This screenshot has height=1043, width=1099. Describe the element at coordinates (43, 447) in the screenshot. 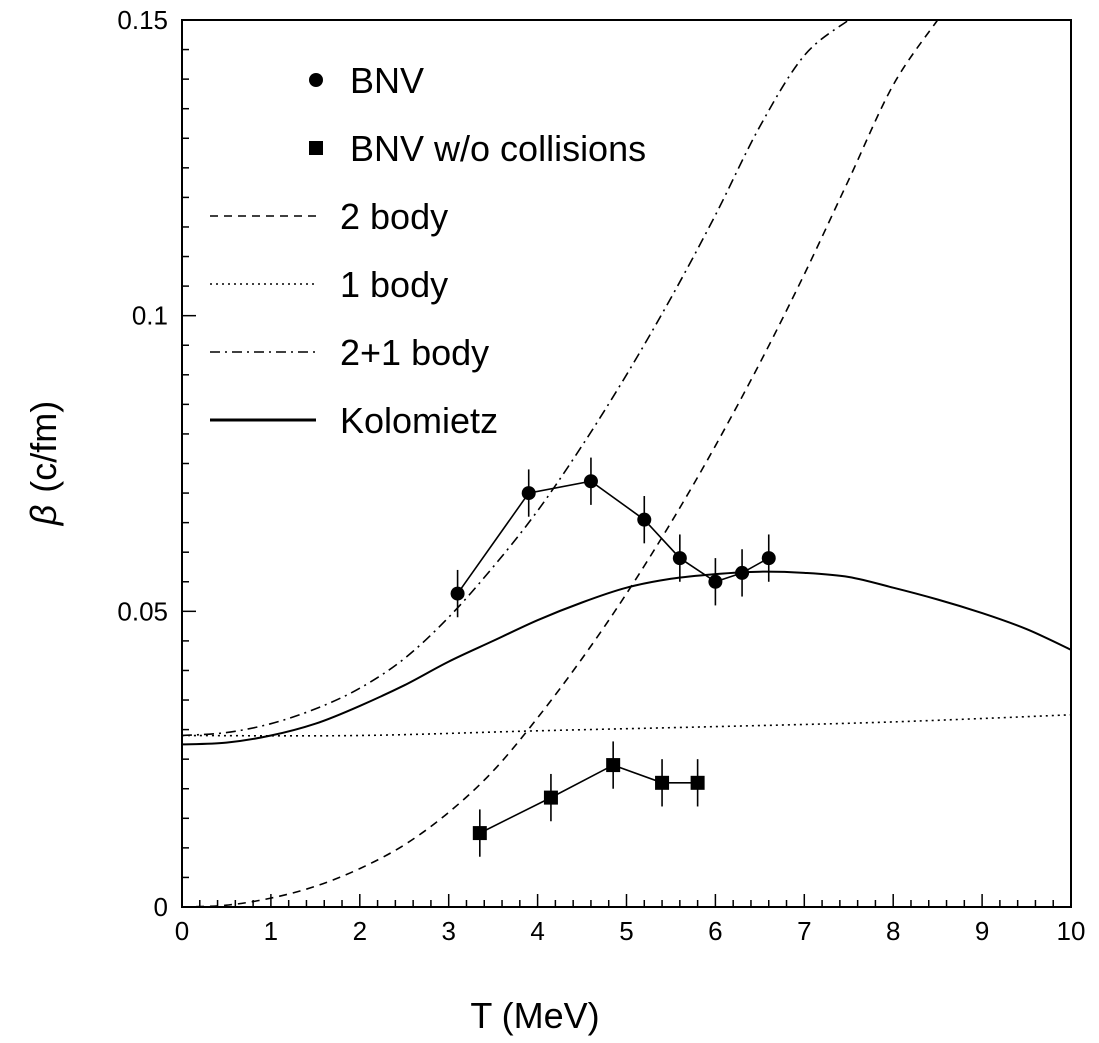

I see `y-axis-unit: (c/fm)` at that location.